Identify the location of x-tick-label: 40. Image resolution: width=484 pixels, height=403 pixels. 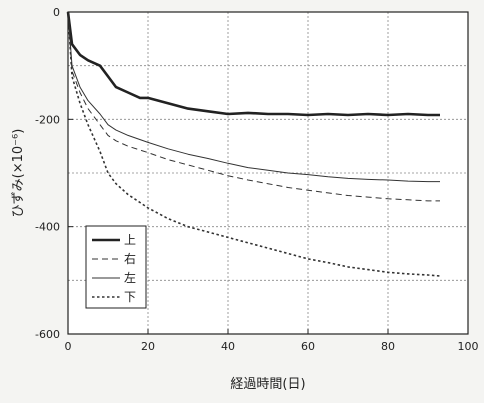
(228, 346).